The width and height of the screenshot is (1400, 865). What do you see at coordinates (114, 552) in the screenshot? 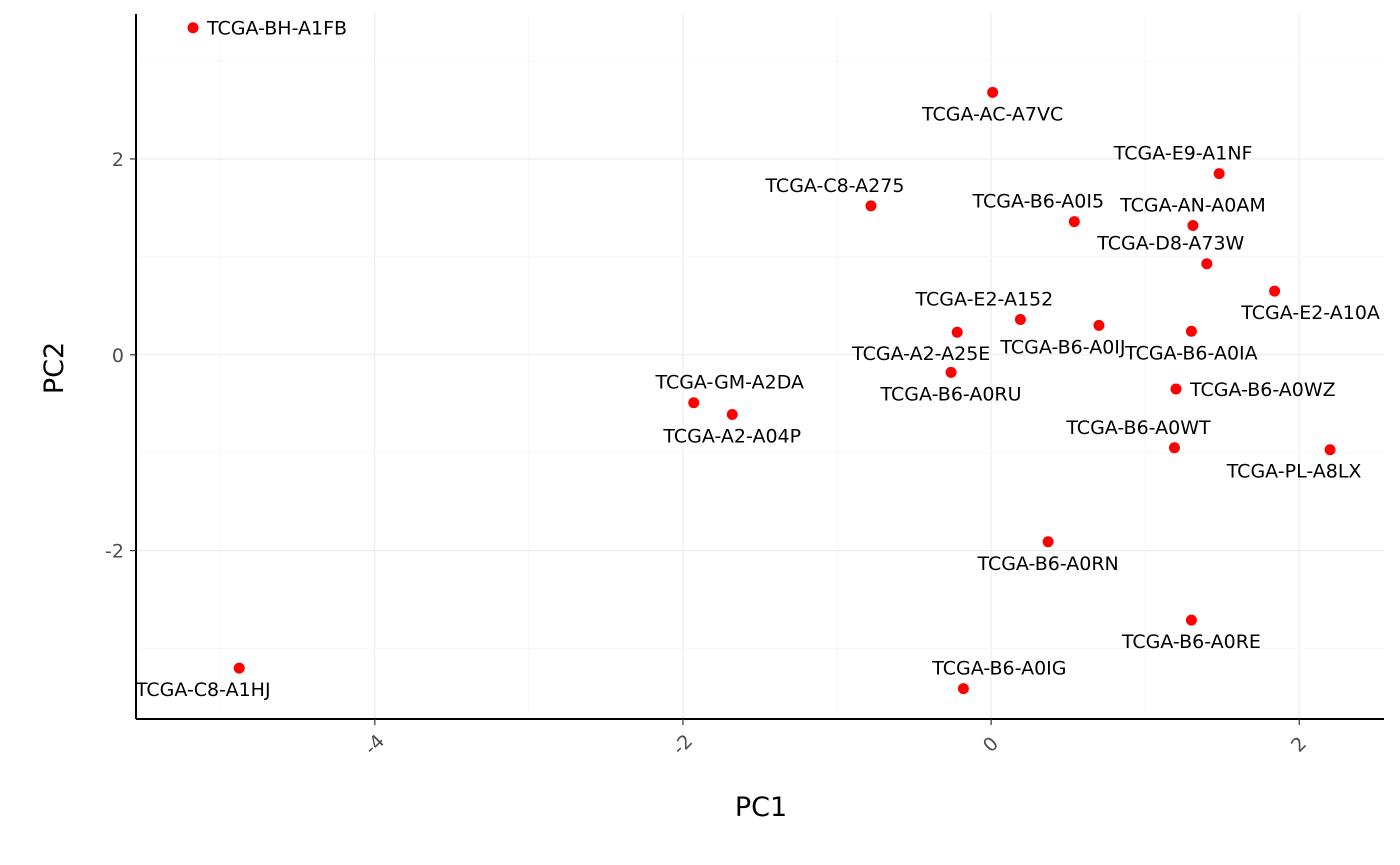
I see `y-tick-label: -2` at bounding box center [114, 552].